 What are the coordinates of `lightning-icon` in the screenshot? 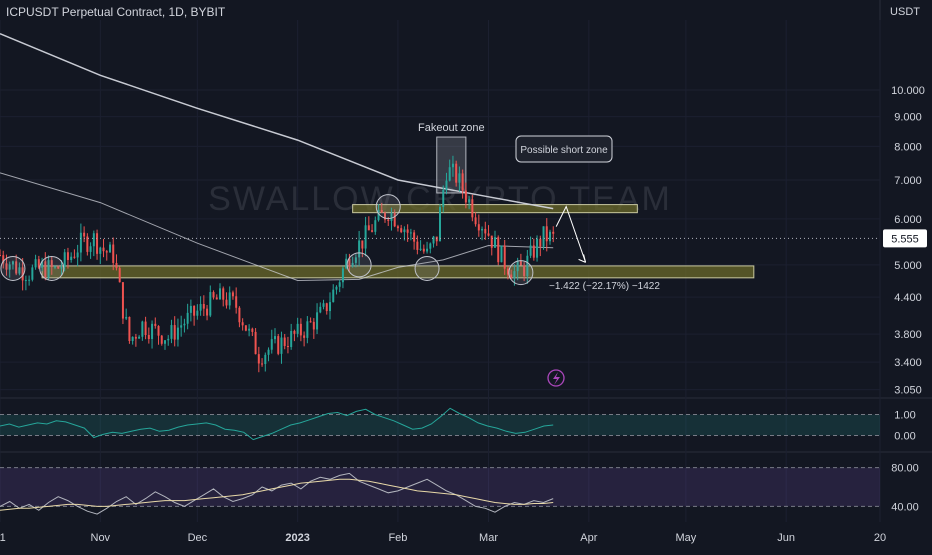 It's located at (556, 378).